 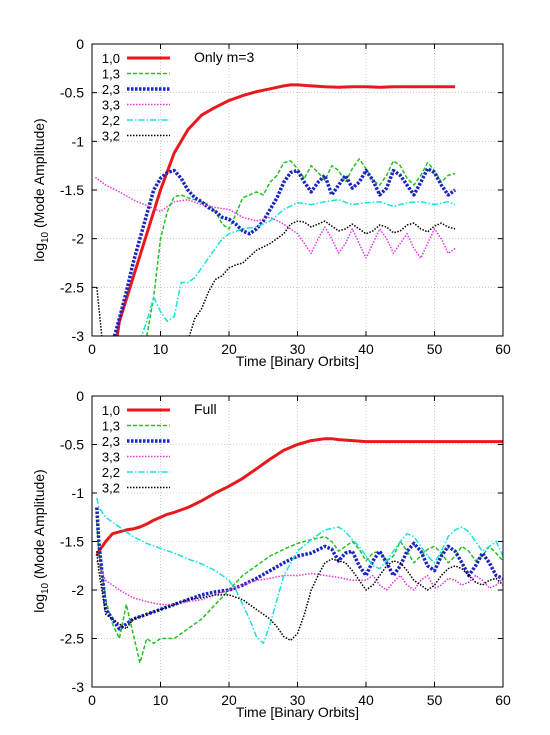 What do you see at coordinates (205, 409) in the screenshot?
I see `annotation: Full` at bounding box center [205, 409].